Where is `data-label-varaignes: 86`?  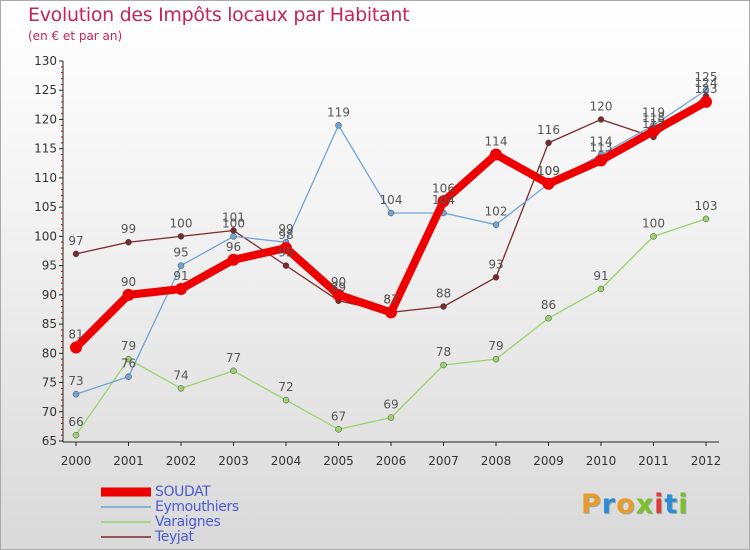 data-label-varaignes: 86 is located at coordinates (548, 305).